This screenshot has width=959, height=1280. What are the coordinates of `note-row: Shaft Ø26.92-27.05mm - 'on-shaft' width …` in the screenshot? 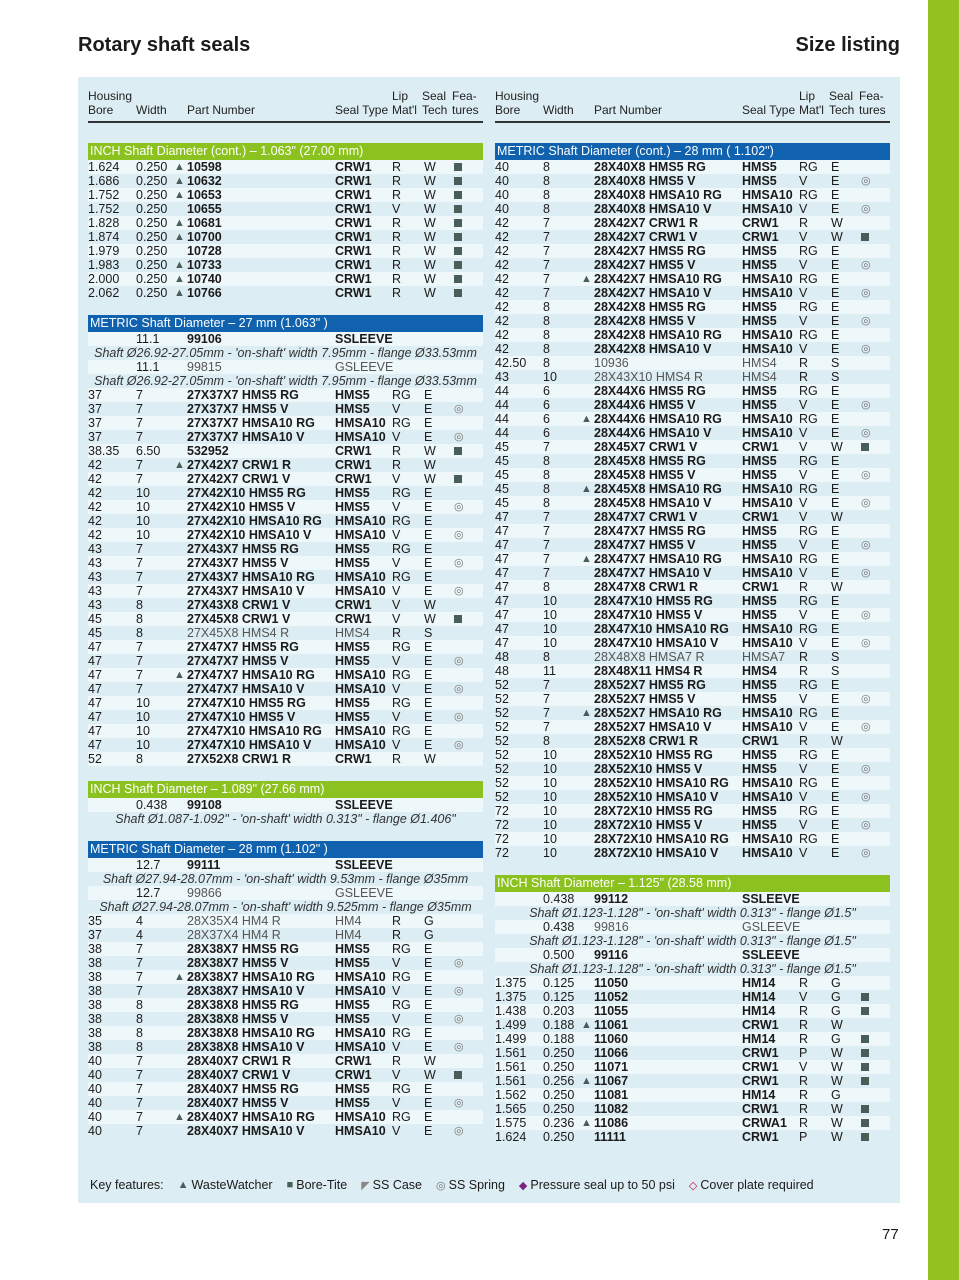 It's located at (285, 353).